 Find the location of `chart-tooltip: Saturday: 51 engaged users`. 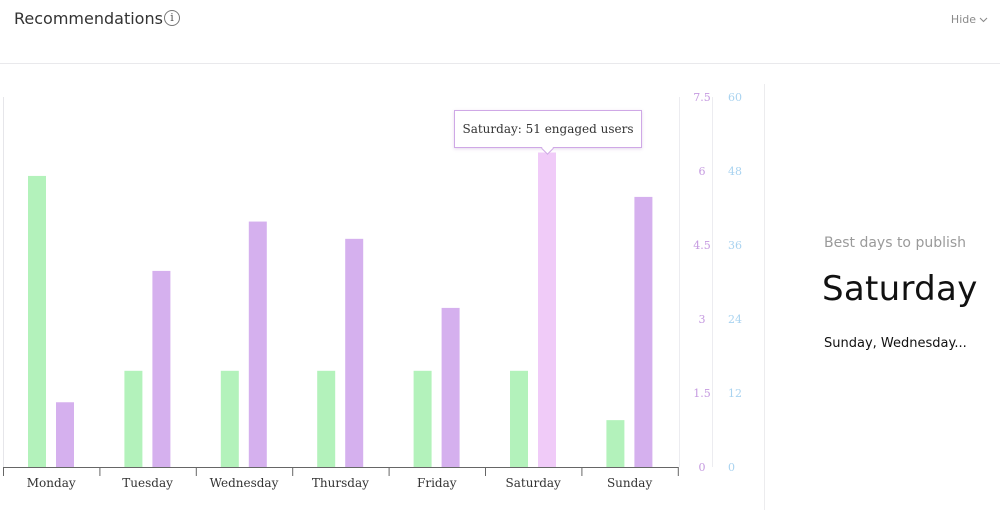

chart-tooltip: Saturday: 51 engaged users is located at coordinates (548, 129).